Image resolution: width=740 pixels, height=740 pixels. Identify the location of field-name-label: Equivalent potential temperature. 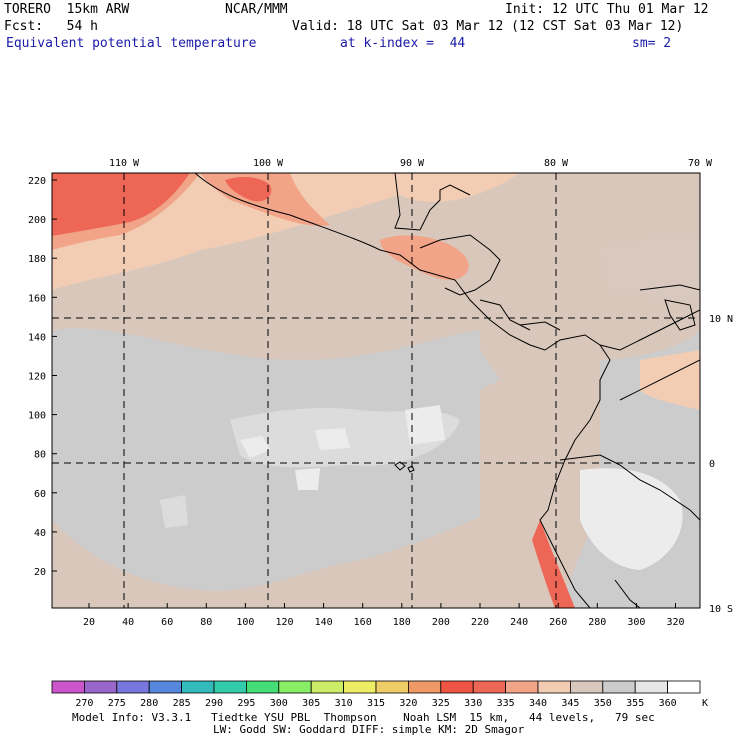
(131, 43).